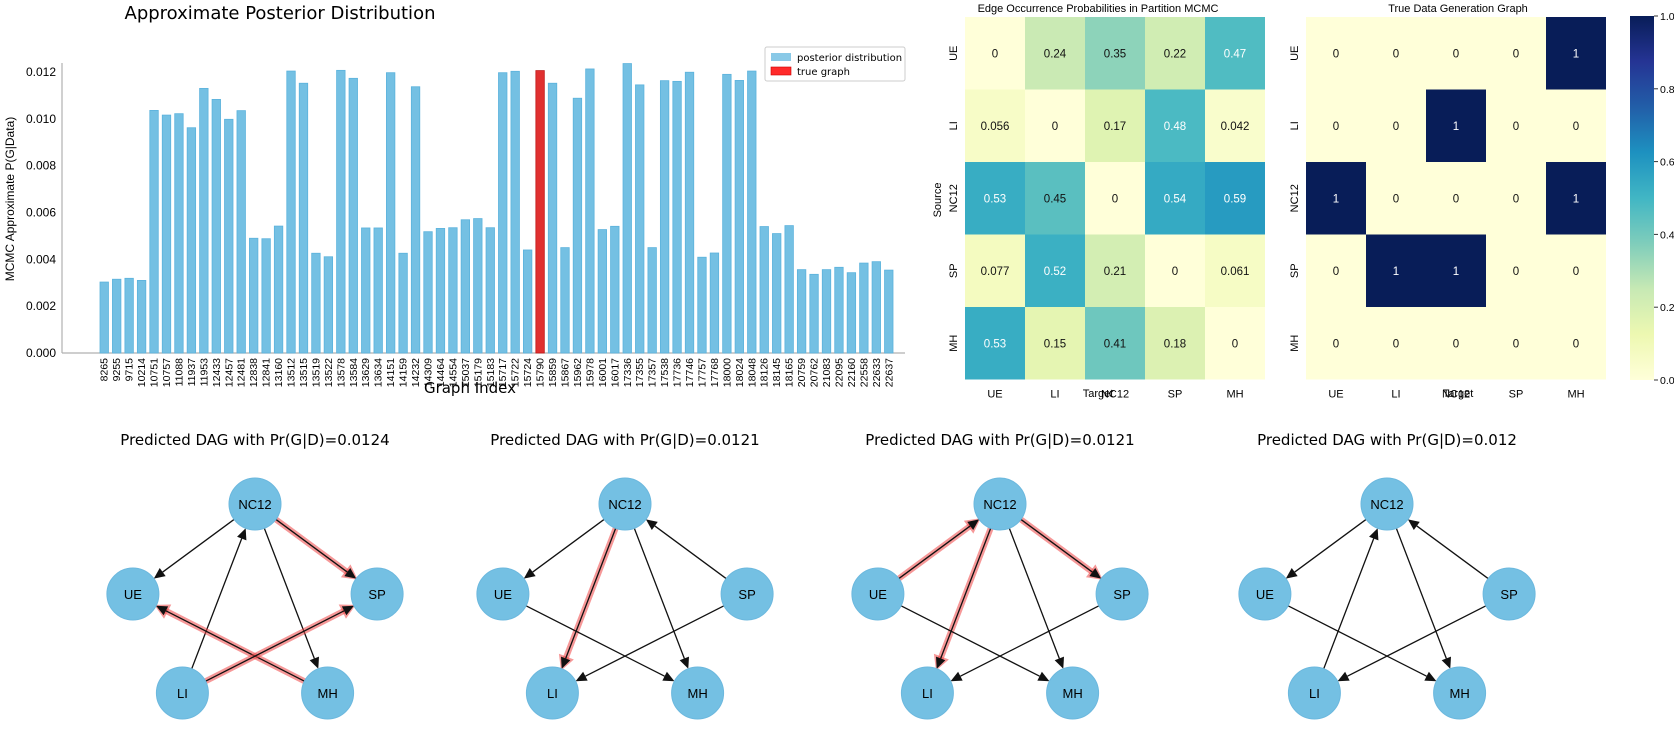  Describe the element at coordinates (267, 372) in the screenshot. I see `x-tick-label: 12841` at that location.